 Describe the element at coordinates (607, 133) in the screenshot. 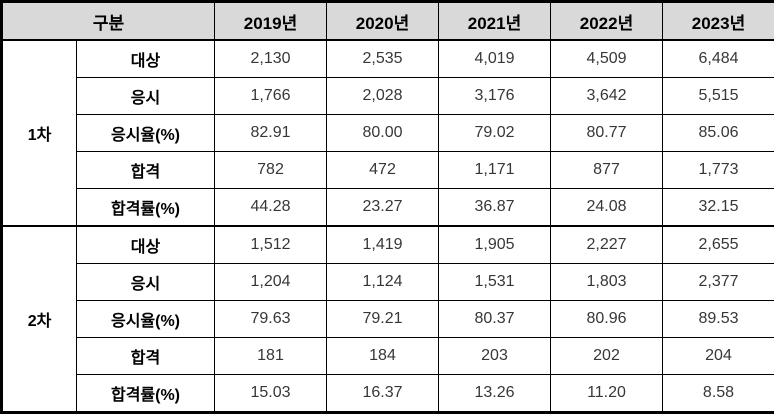

I see `value-cell: 80.77` at that location.